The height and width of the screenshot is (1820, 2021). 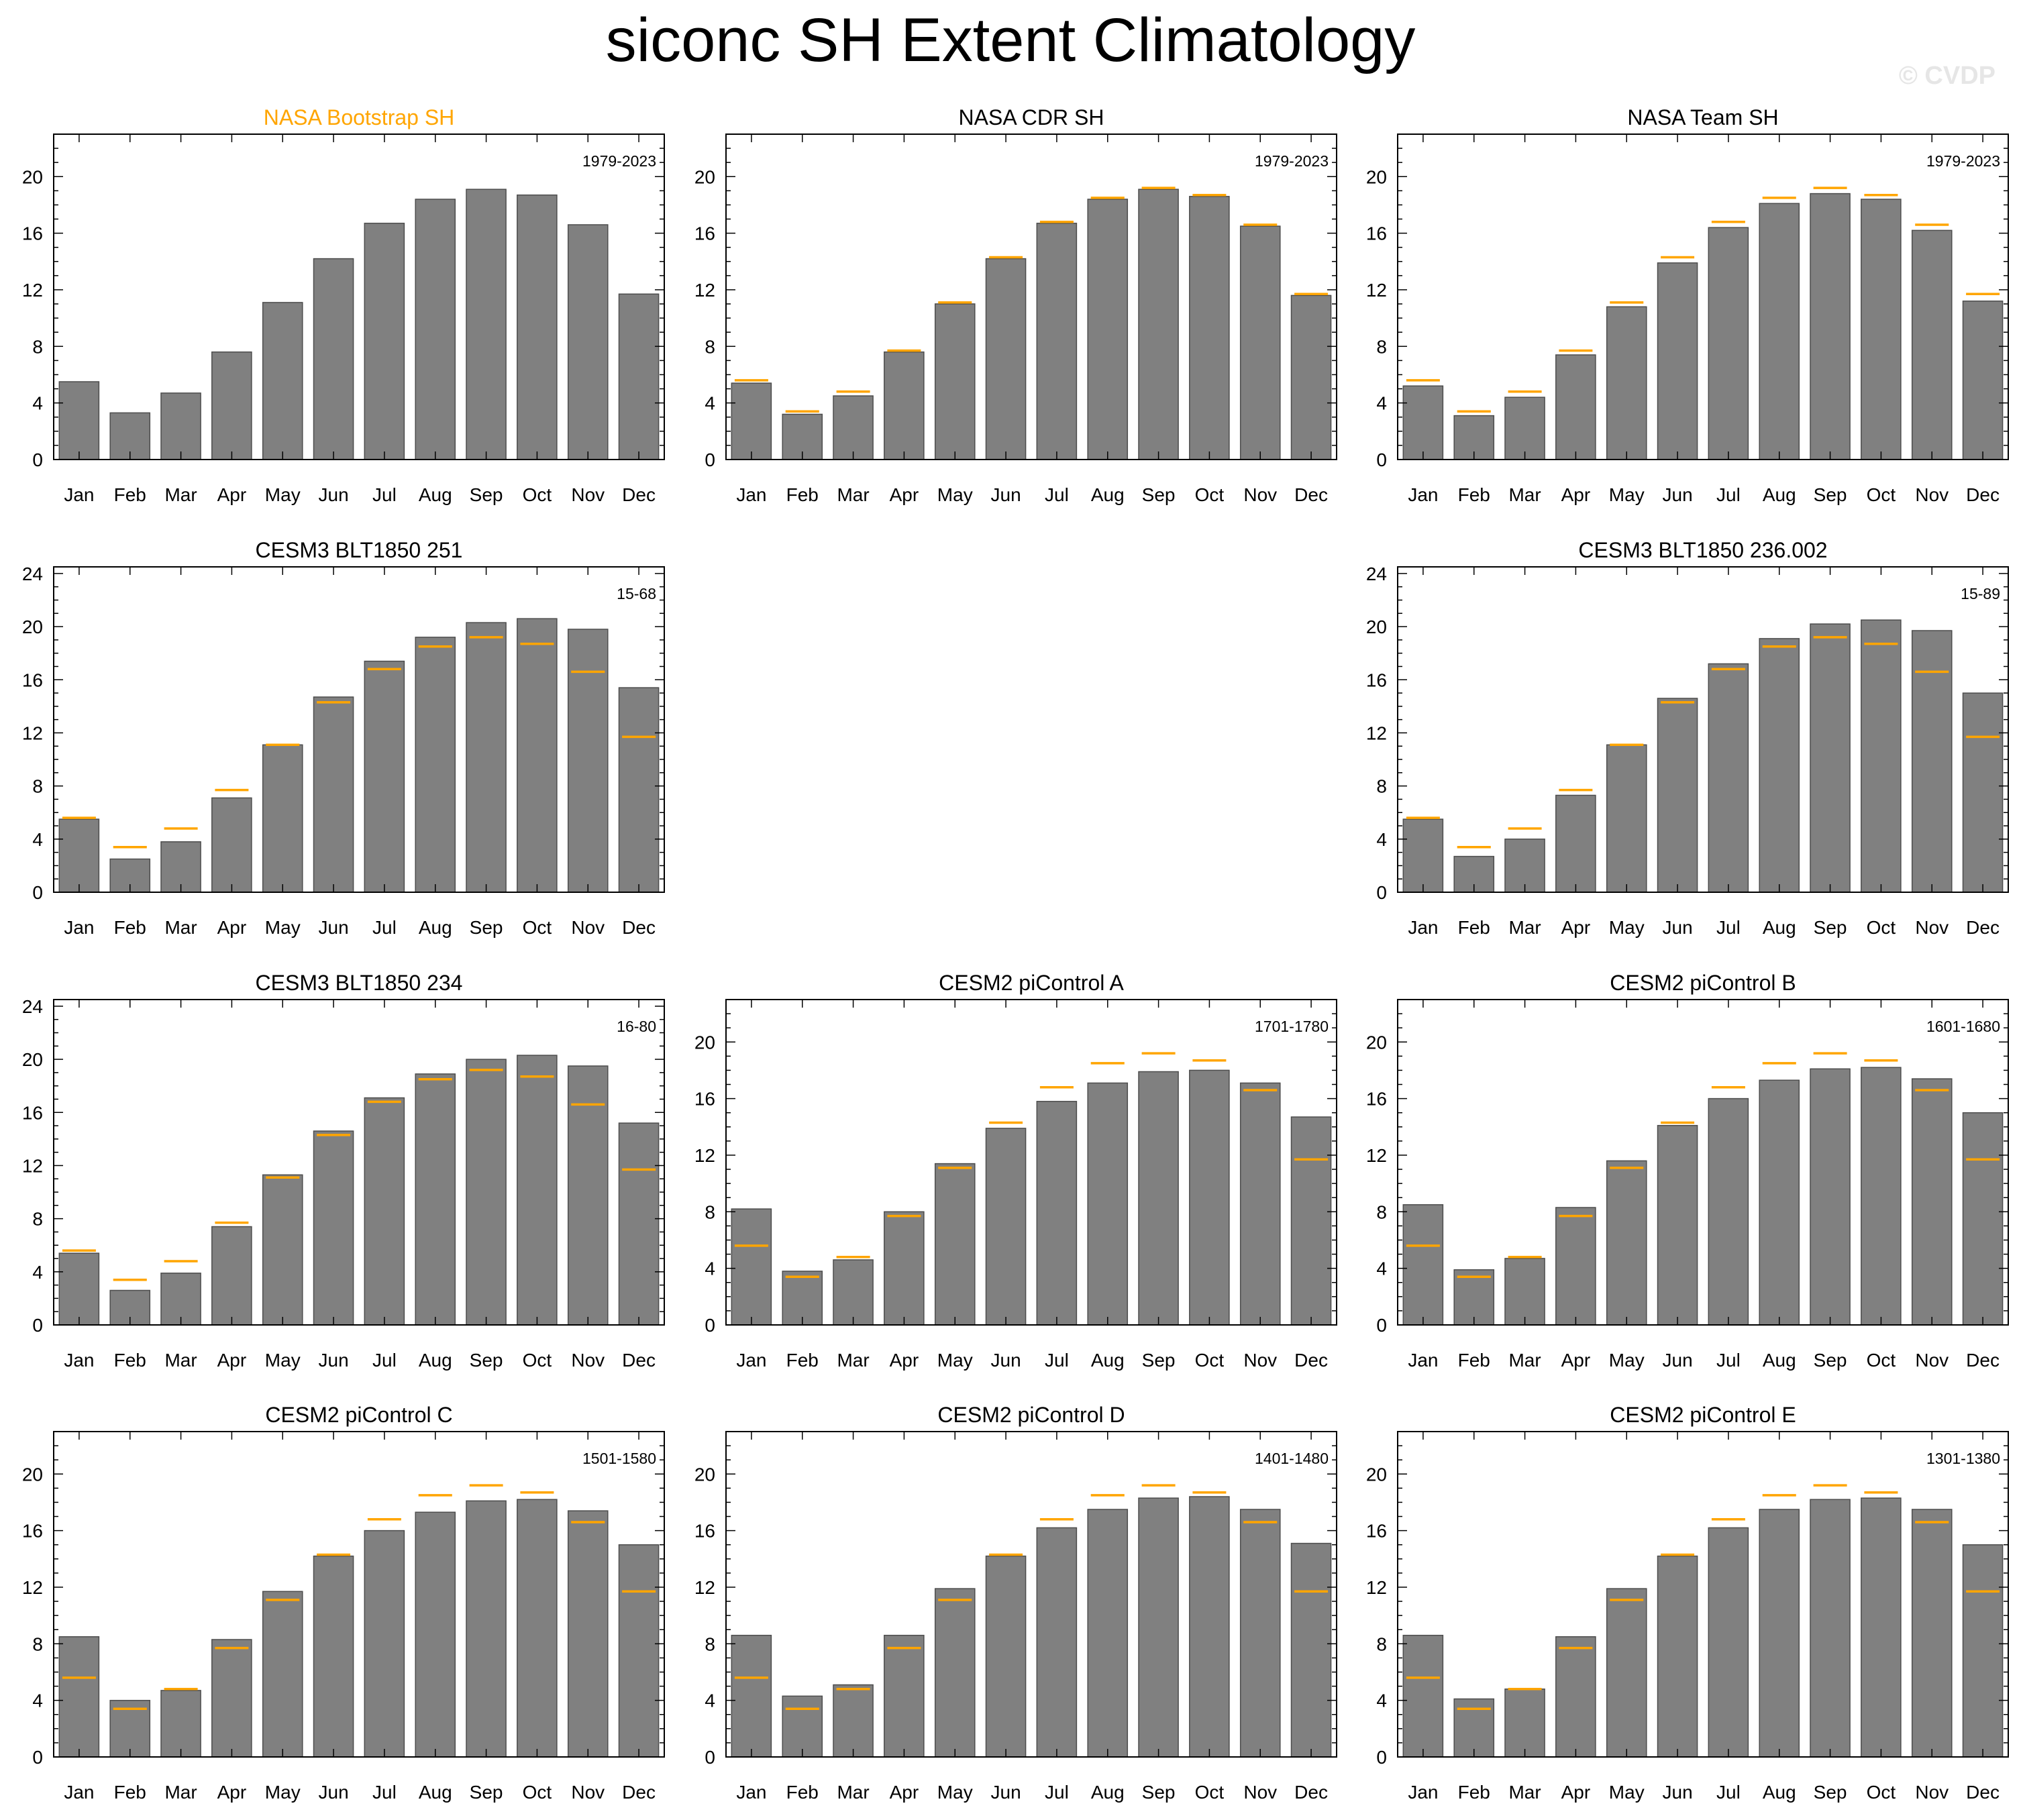 I want to click on y-tick-label: 16, so click(x=1376, y=1099).